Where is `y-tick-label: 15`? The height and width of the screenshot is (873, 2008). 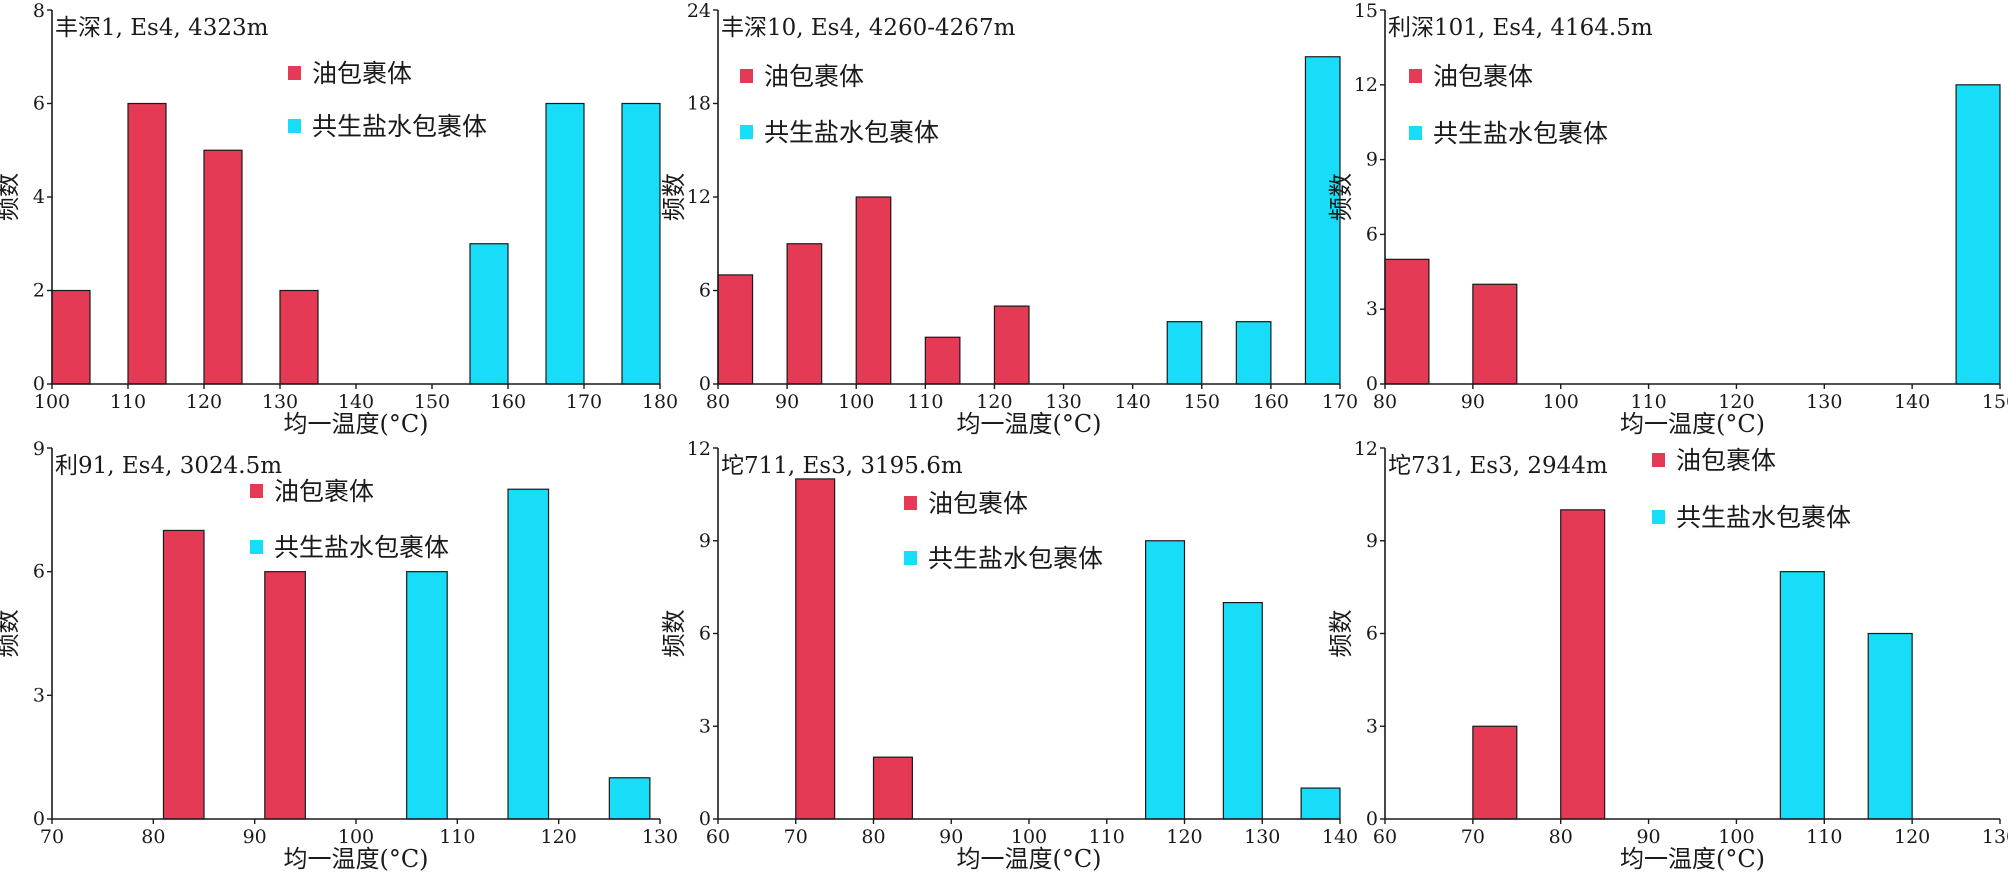 y-tick-label: 15 is located at coordinates (1366, 11).